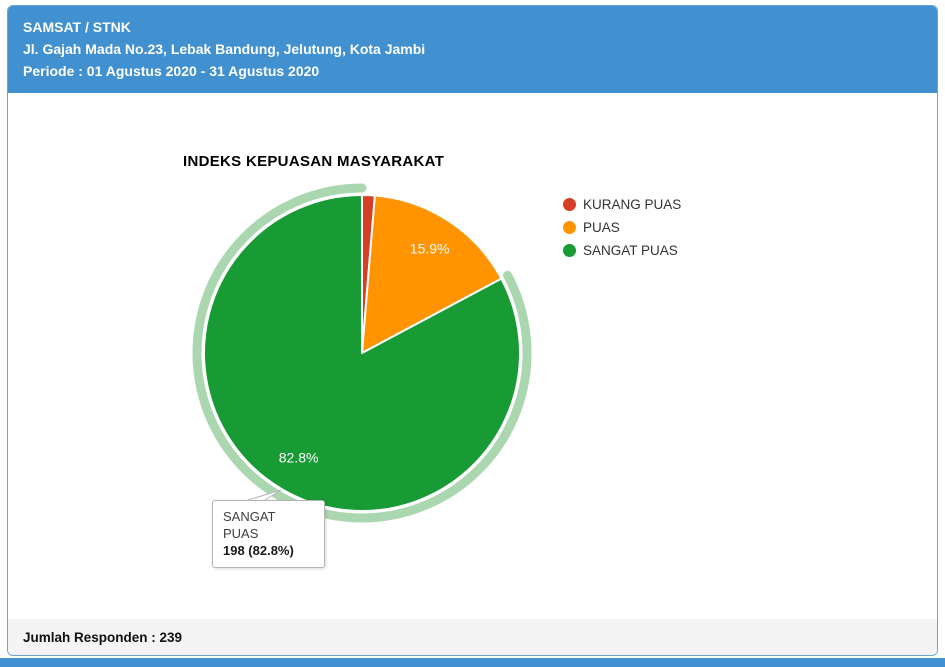 The height and width of the screenshot is (667, 945). What do you see at coordinates (314, 161) in the screenshot?
I see `chart-title: INDEKS KEPUASAN MASYARAKAT` at bounding box center [314, 161].